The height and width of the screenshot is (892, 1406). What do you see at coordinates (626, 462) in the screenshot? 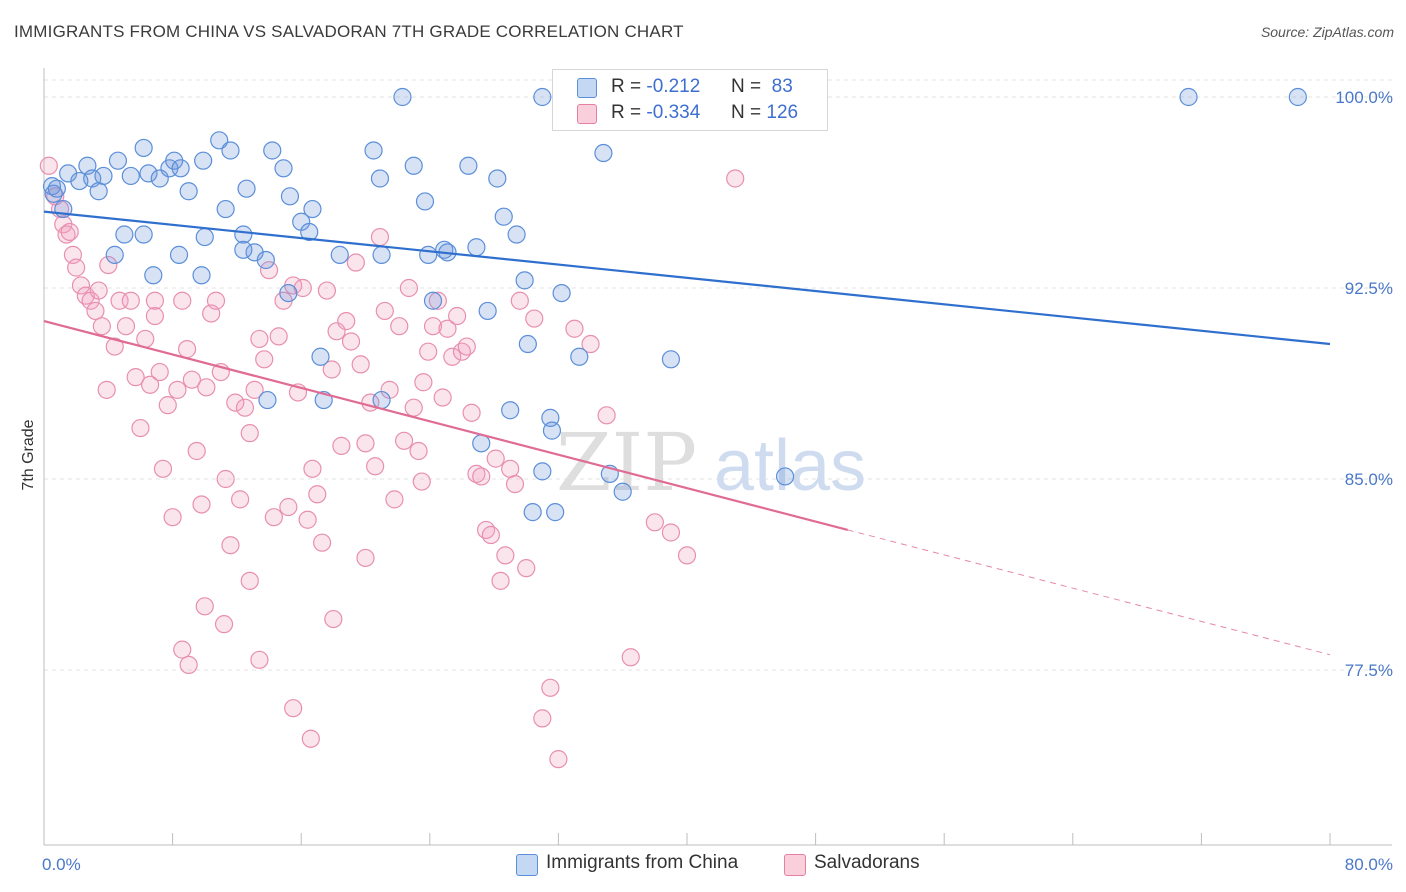
I see `watermark-zip: ZIP` at bounding box center [626, 462].